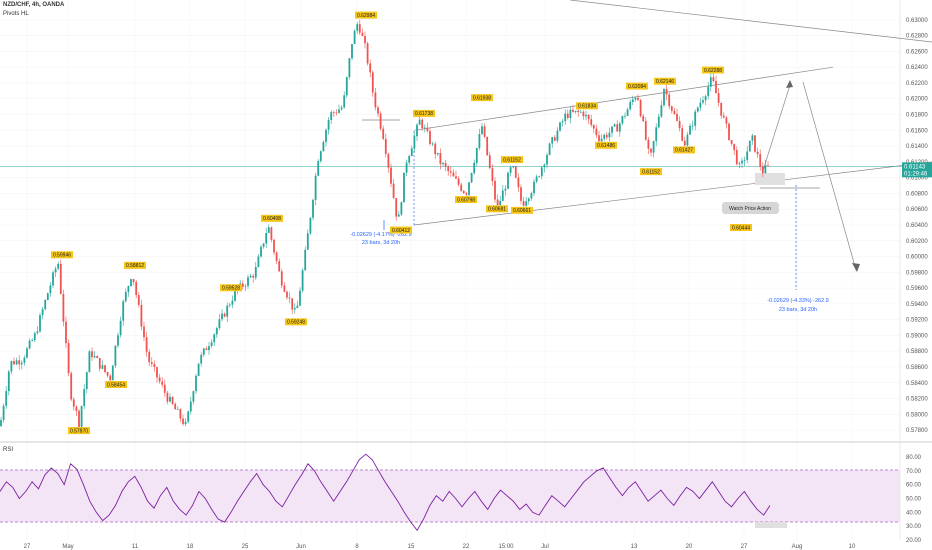  Describe the element at coordinates (689, 547) in the screenshot. I see `x-tick-label: 20` at that location.